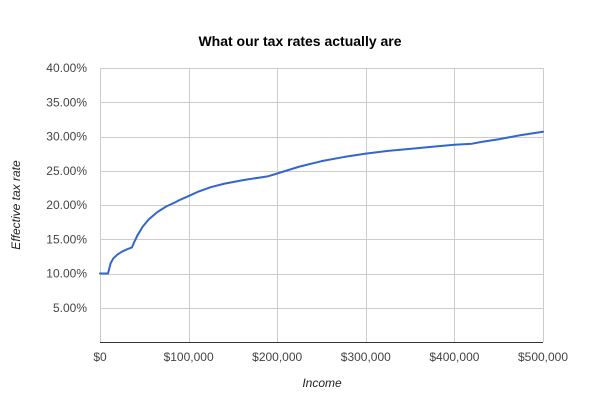 This screenshot has height=403, width=600. Describe the element at coordinates (100, 357) in the screenshot. I see `x-tick-label: $0` at that location.